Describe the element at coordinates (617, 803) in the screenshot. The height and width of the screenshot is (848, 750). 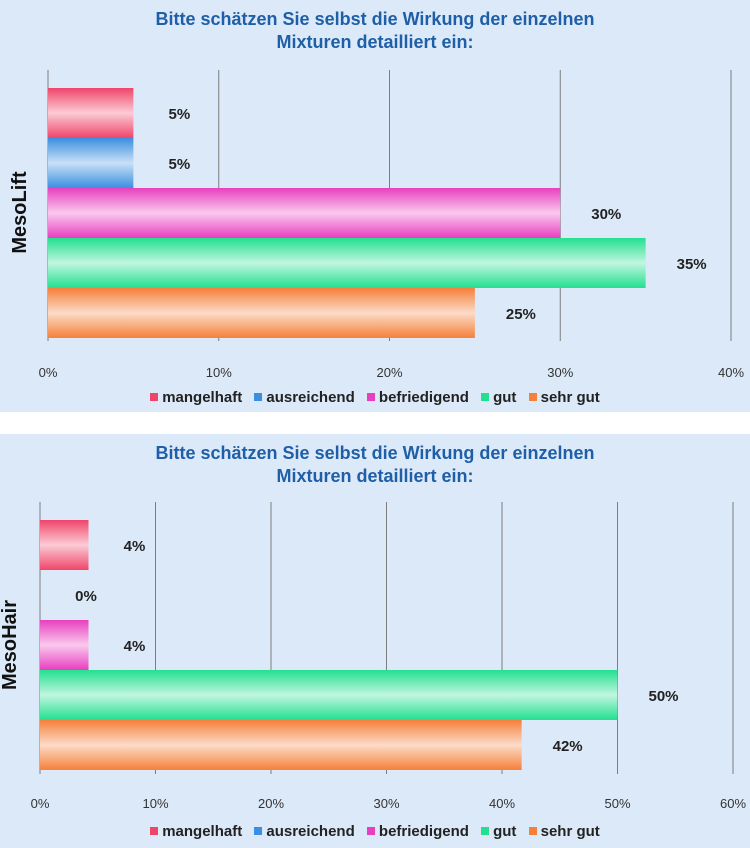
I see `x-tick-label: 50%` at that location.